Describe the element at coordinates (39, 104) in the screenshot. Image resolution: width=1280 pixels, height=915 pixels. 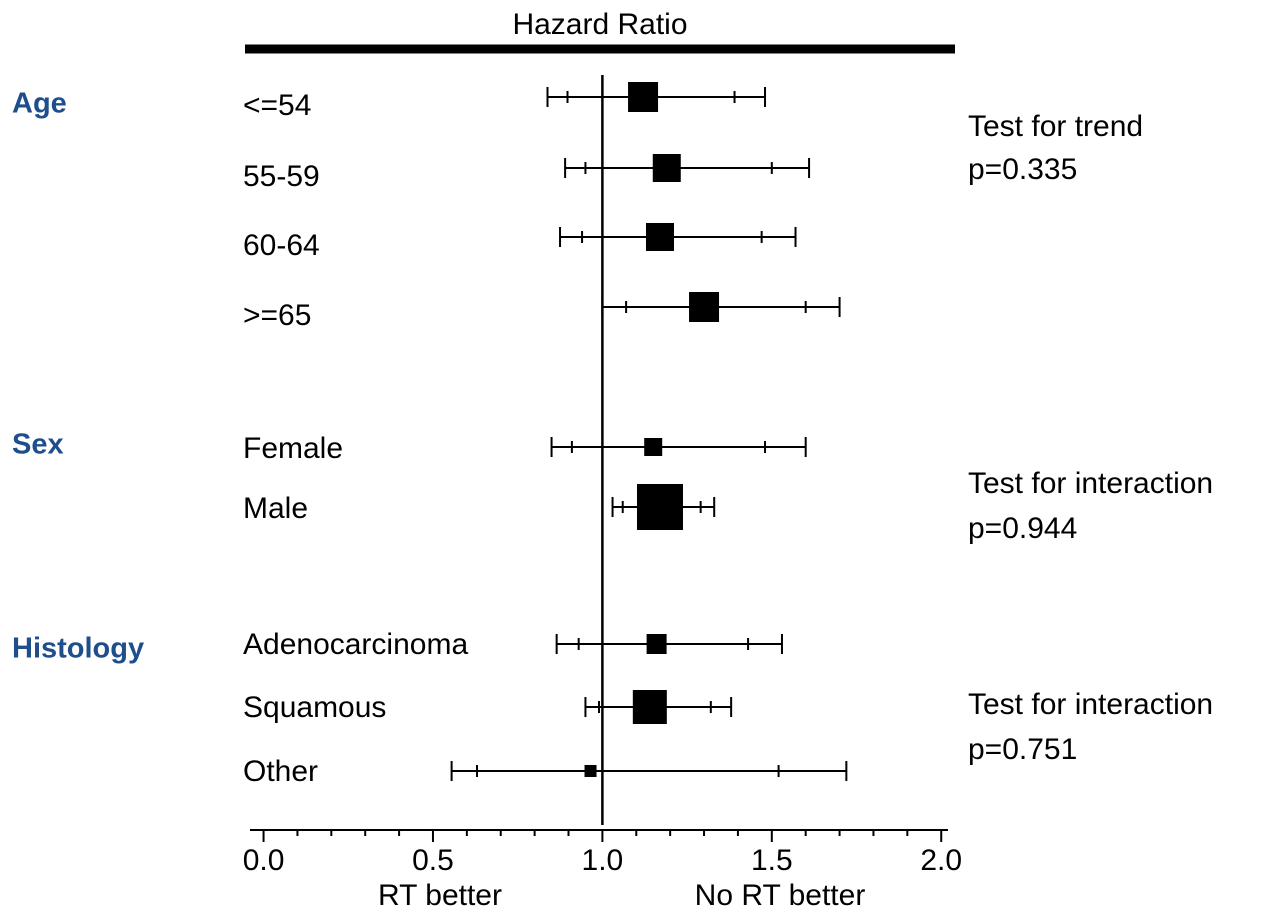
I see `group-label: Age` at that location.